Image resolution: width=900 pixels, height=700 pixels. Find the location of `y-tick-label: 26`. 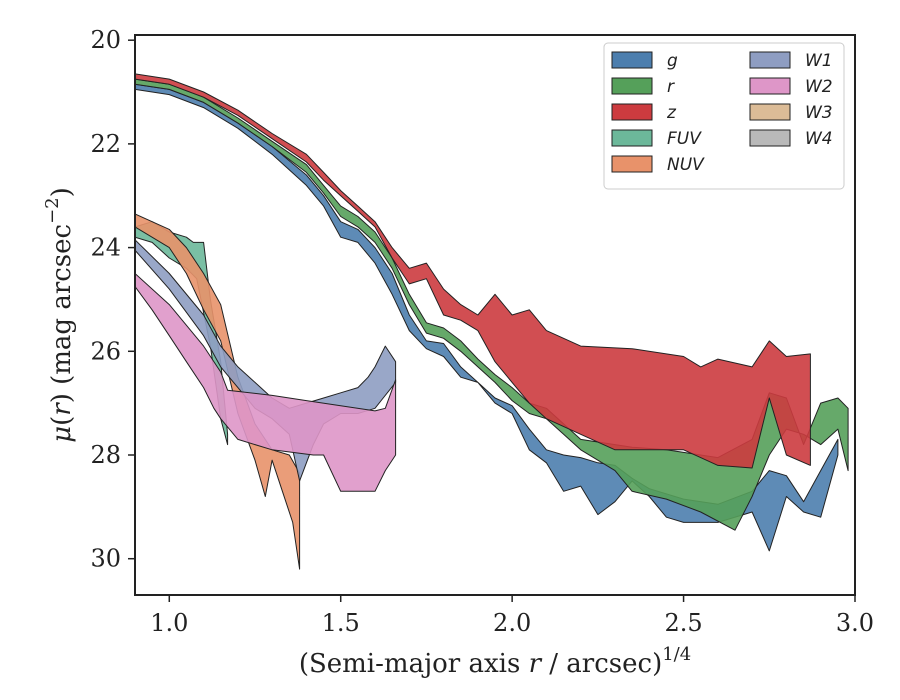

y-tick-label: 26 is located at coordinates (105, 351).